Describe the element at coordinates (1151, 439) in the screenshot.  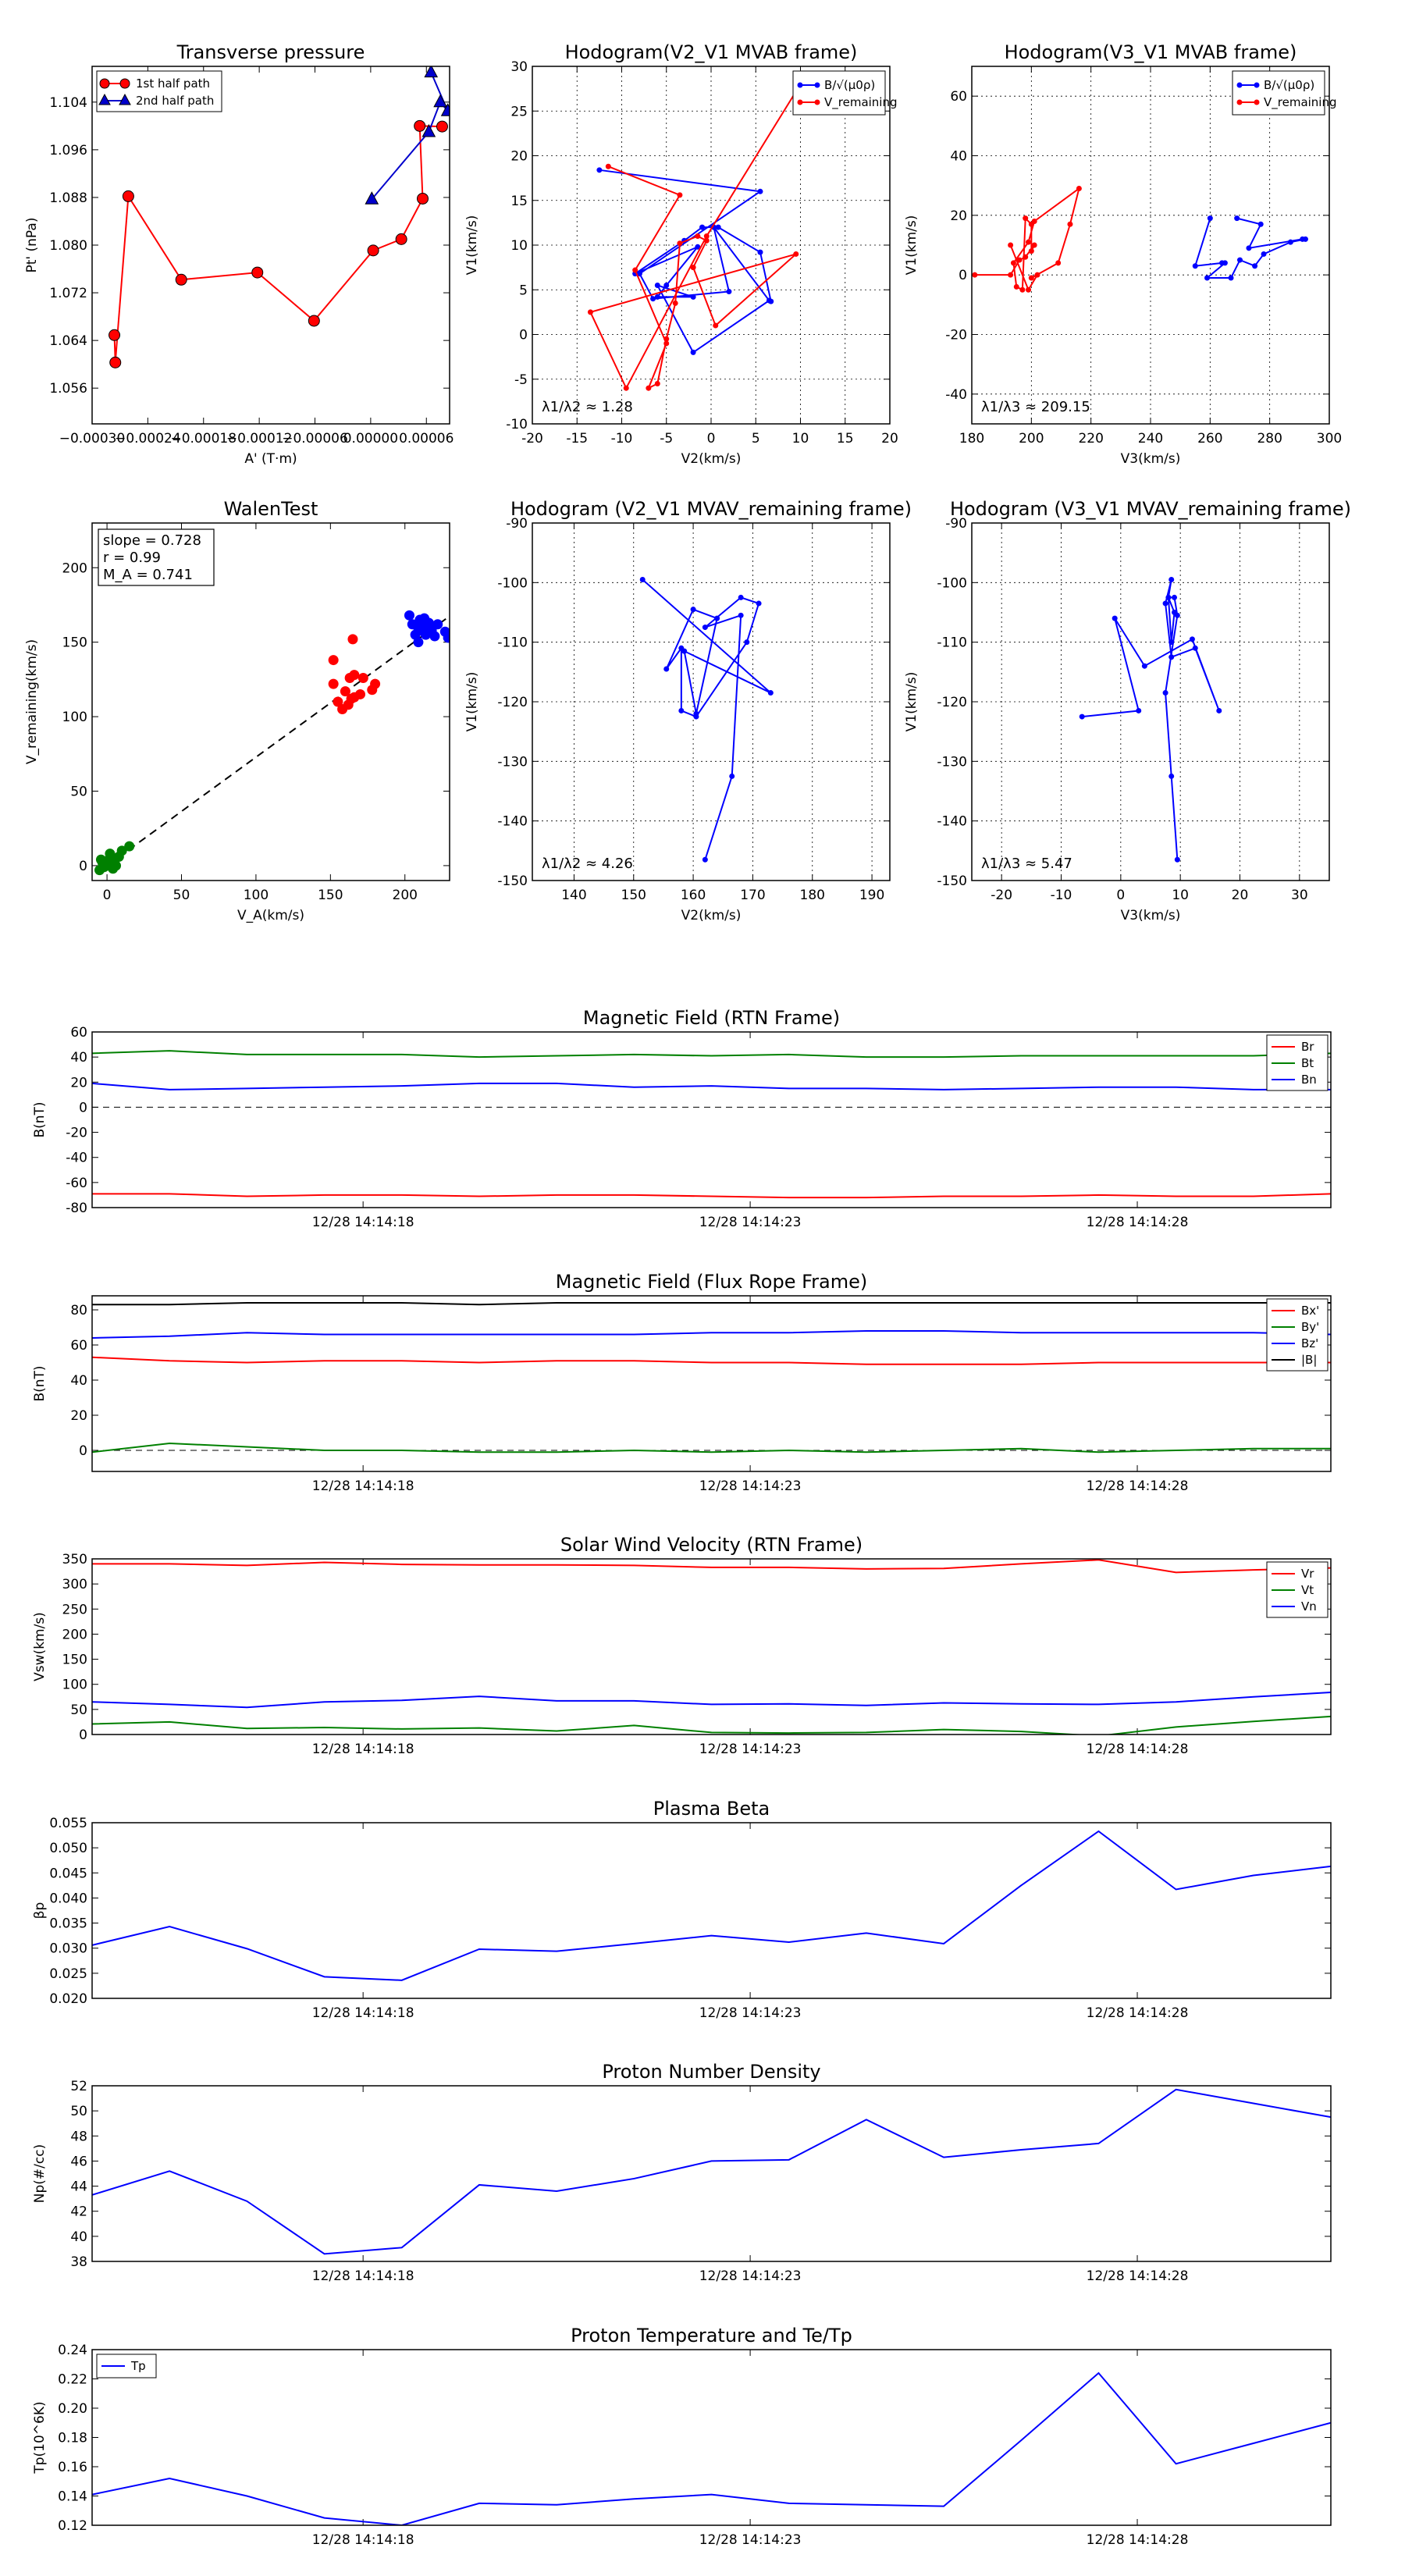
I see `x-tick-label: 240` at that location.